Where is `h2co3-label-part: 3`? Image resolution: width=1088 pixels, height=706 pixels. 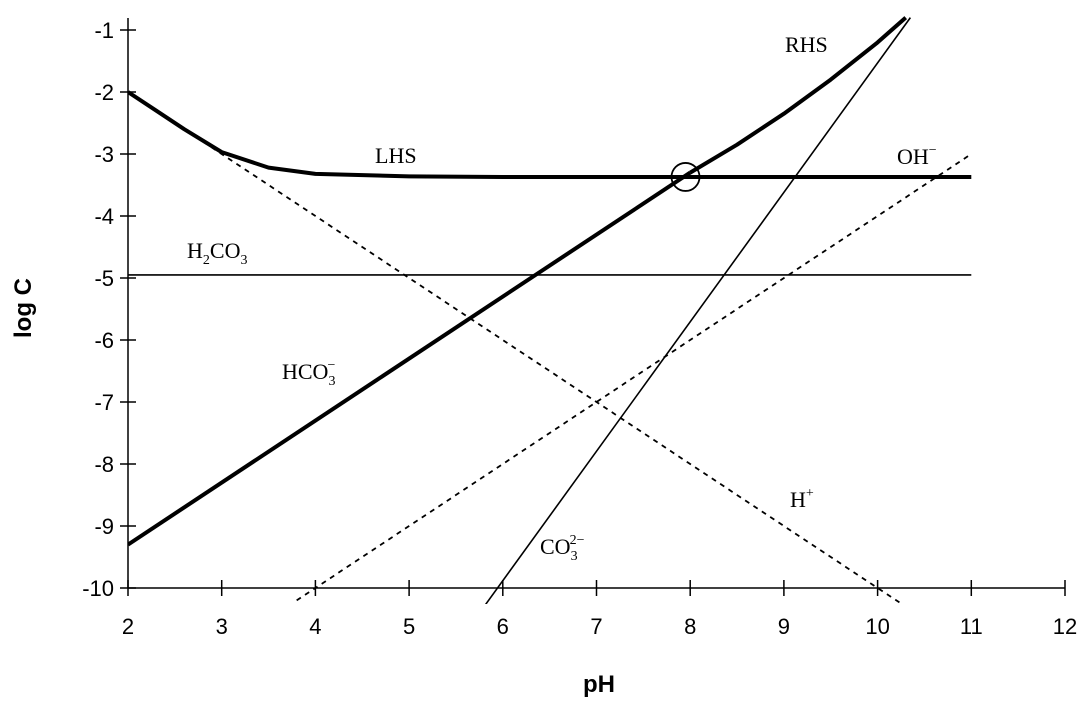
h2co3-label-part: 3 is located at coordinates (243, 260).